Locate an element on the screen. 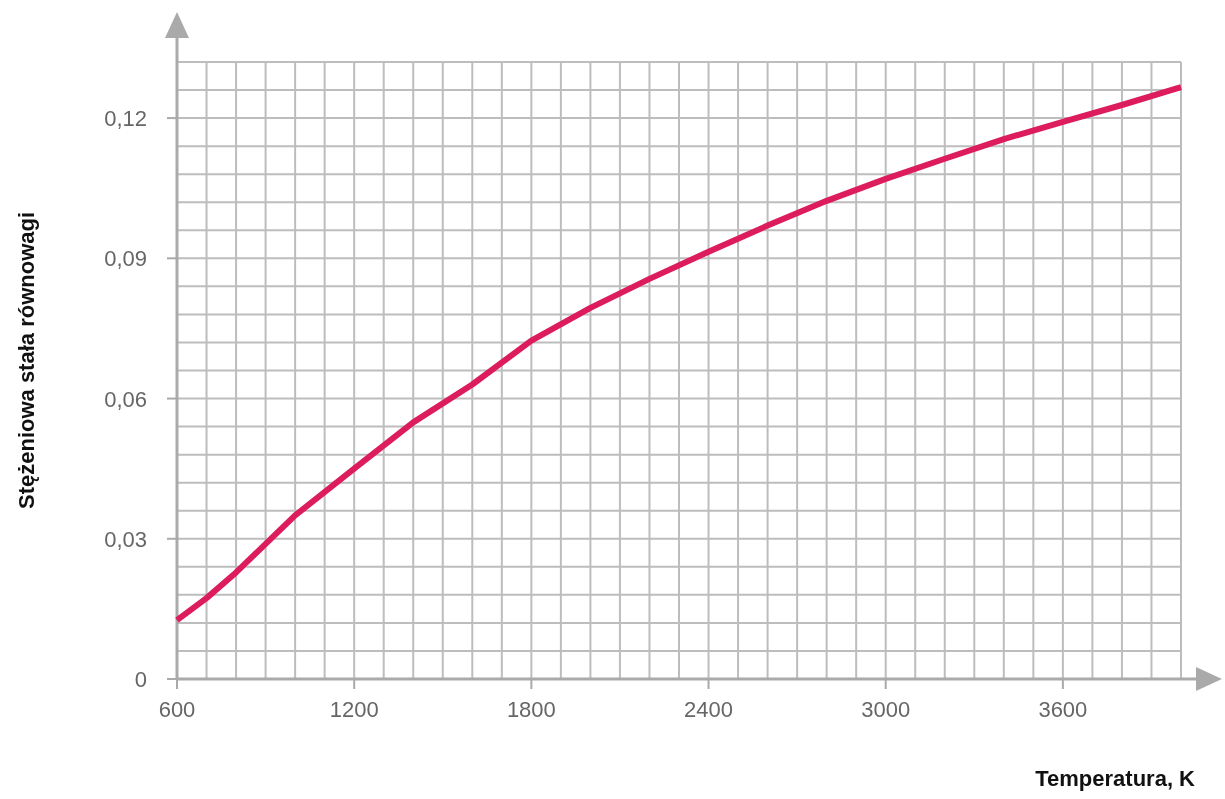 This screenshot has height=799, width=1225. x-tick-label: 600 is located at coordinates (177, 709).